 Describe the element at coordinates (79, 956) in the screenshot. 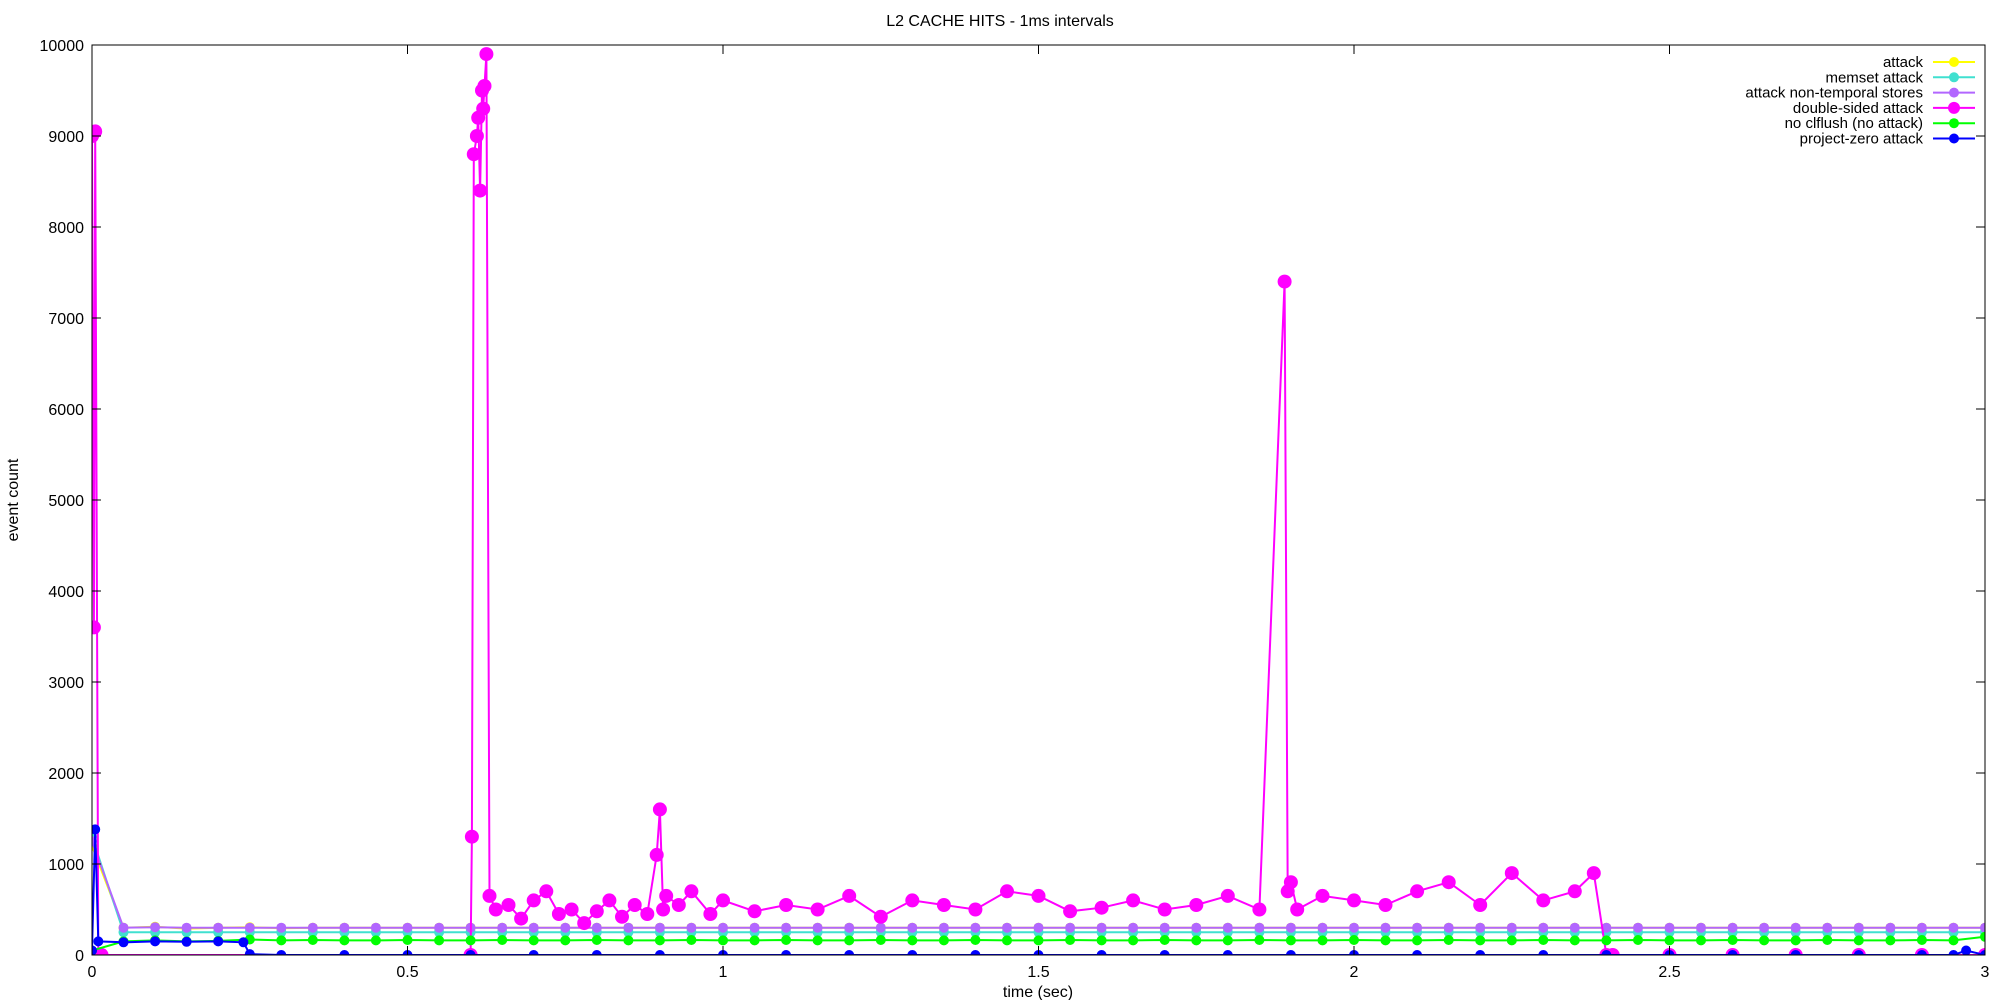

I see `y-tick-label: 0` at that location.